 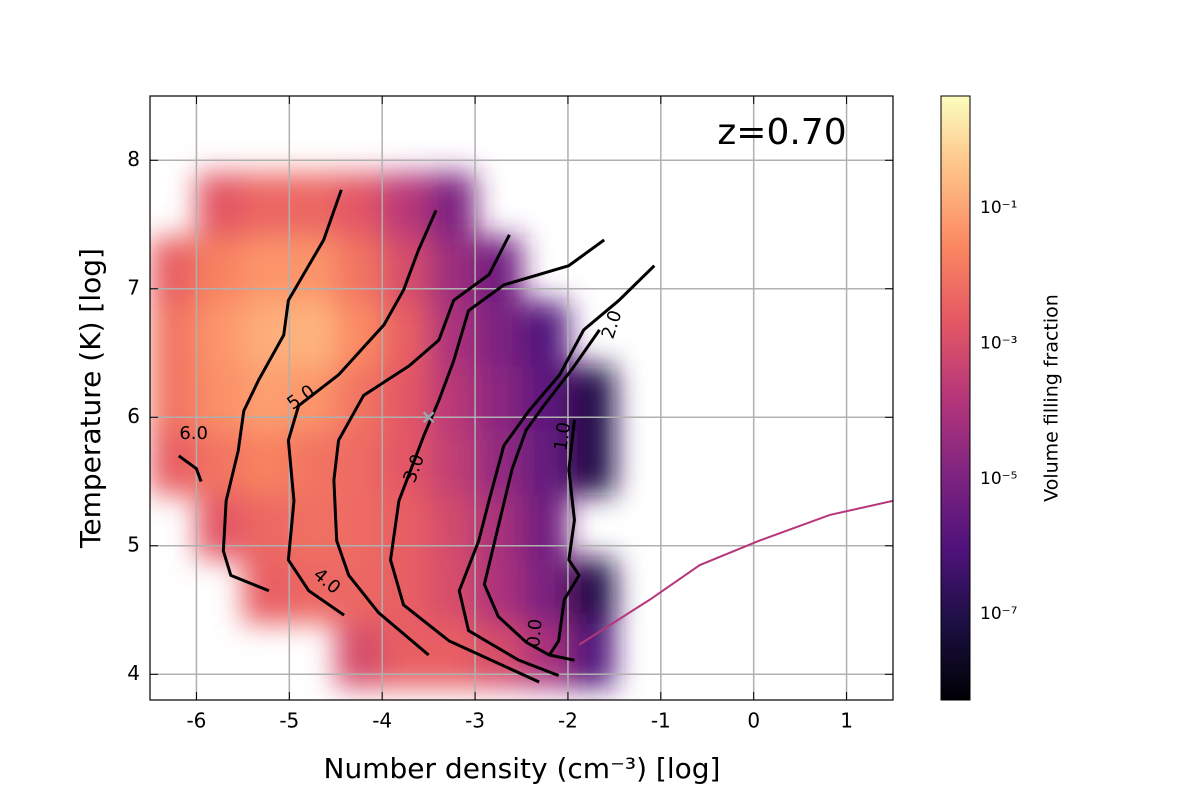 I want to click on y-tick-label: 7, so click(x=133, y=287).